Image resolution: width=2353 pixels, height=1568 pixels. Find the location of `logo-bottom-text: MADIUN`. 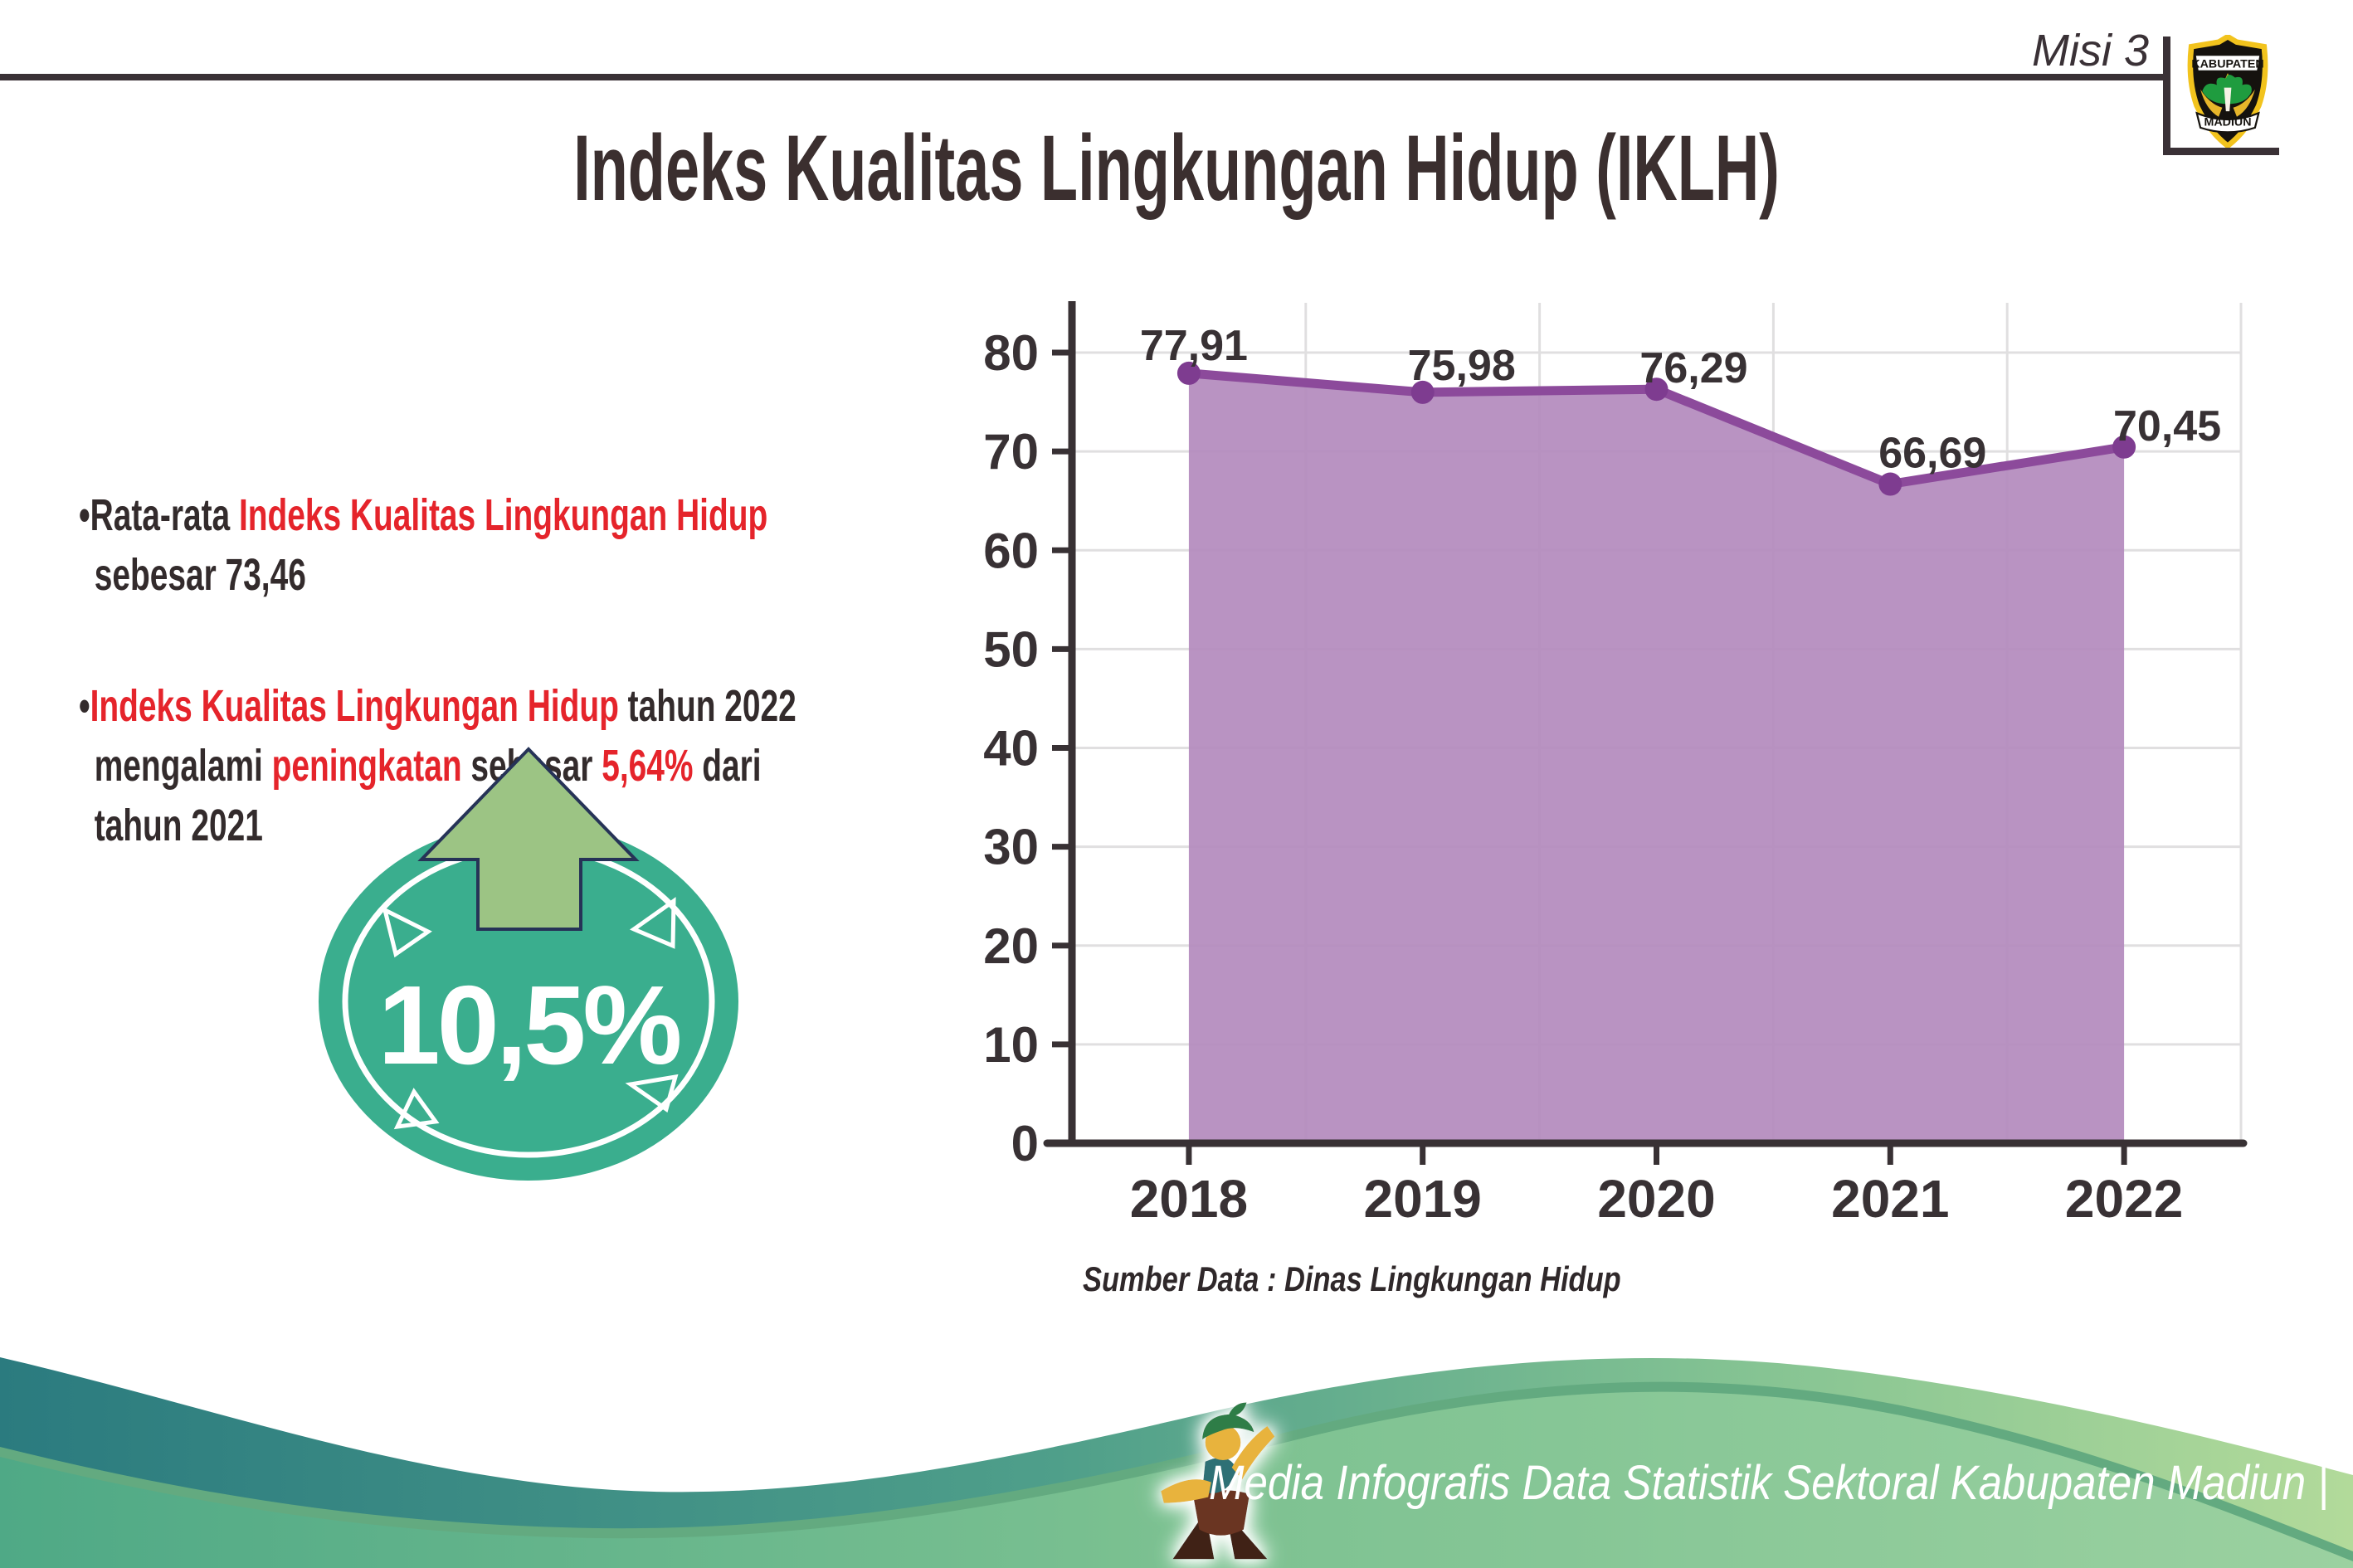

logo-bottom-text: MADIUN is located at coordinates (2228, 122).